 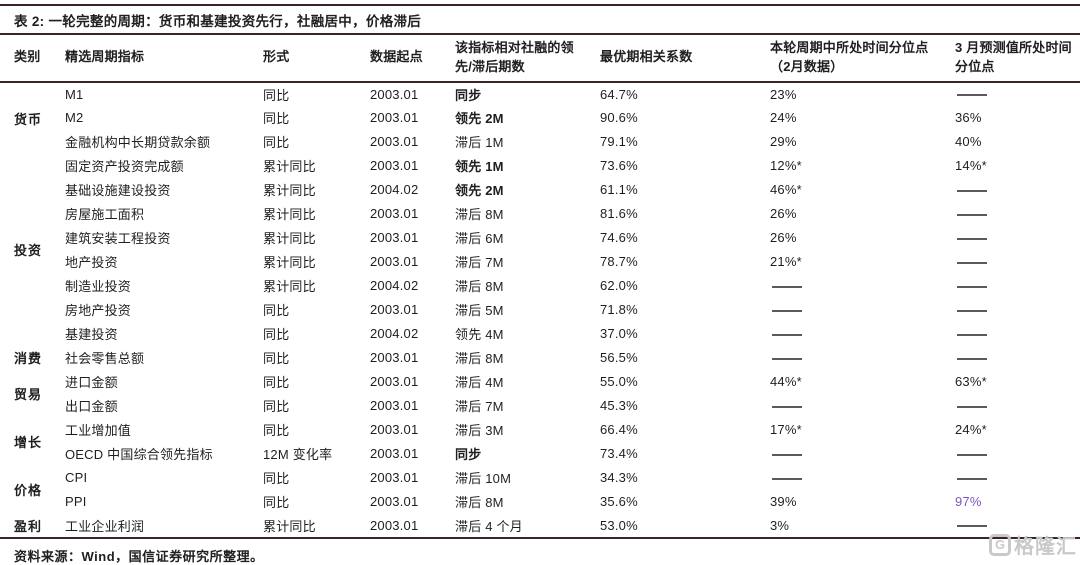 What do you see at coordinates (540, 454) in the screenshot?
I see `table-row: OECD 中国综合领先指标 12M 变化率 2003.01 同步 73.4%` at bounding box center [540, 454].